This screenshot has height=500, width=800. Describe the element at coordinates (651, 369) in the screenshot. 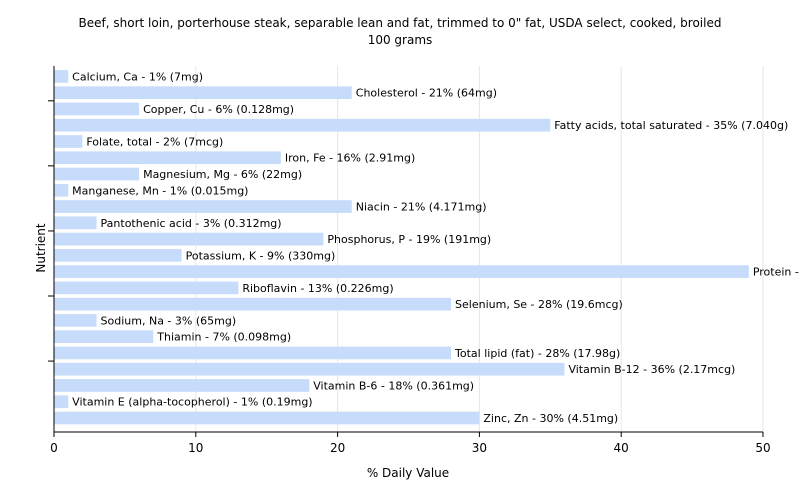

I see `bar-label: Vitamin B-12 - 36% (2.17mcg)` at that location.